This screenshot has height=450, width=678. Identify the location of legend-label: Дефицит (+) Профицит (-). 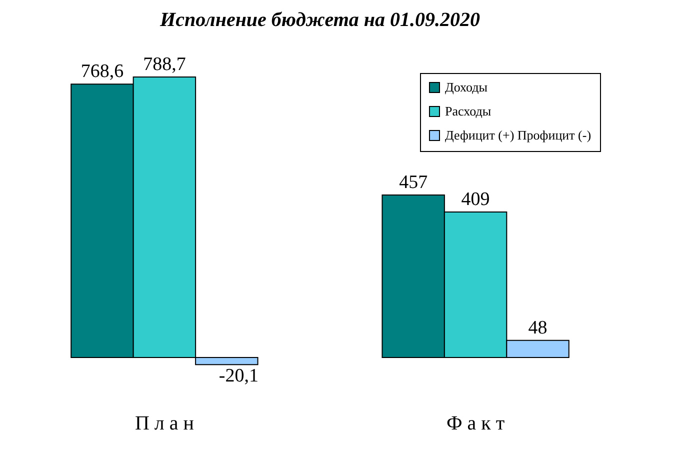
(518, 135).